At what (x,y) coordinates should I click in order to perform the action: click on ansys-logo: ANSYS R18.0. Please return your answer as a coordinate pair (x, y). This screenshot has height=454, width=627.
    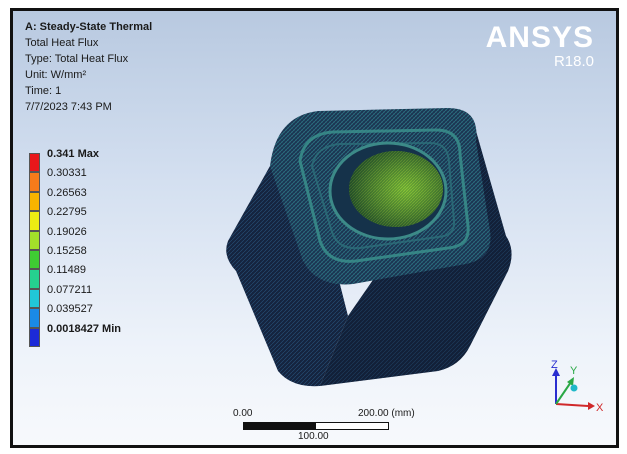
    Looking at the image, I should click on (540, 47).